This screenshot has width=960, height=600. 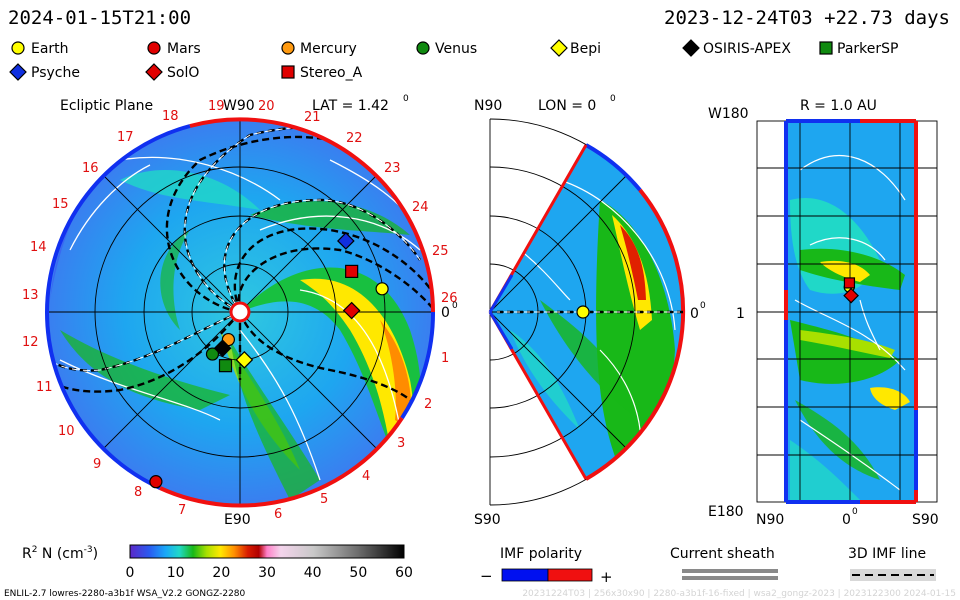 I want to click on legend-label: Stereo_A, so click(x=331, y=73).